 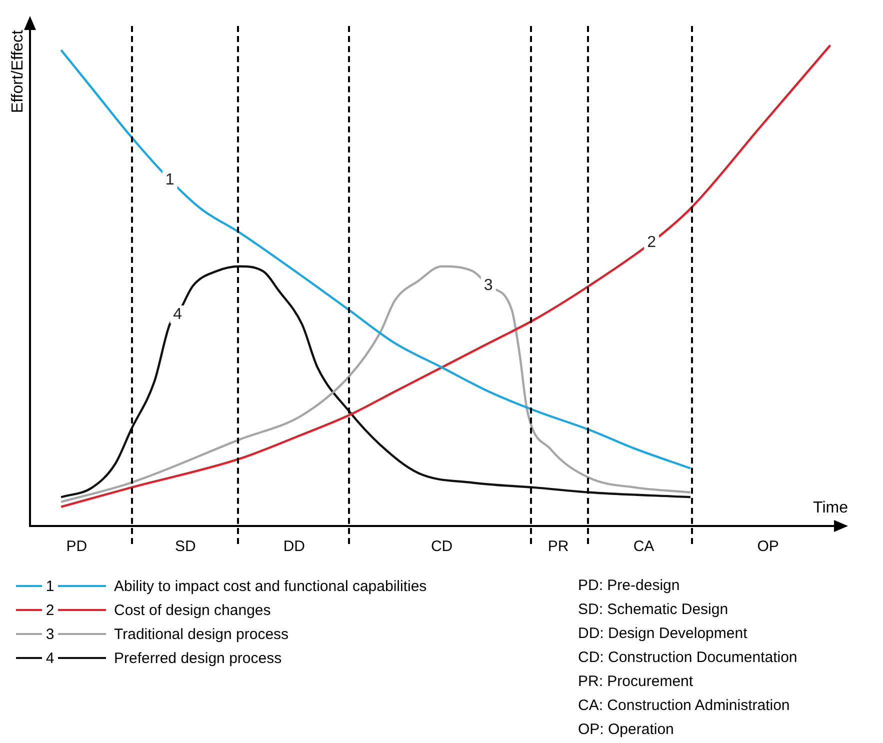 I want to click on text: PR: Procurement, so click(x=636, y=682).